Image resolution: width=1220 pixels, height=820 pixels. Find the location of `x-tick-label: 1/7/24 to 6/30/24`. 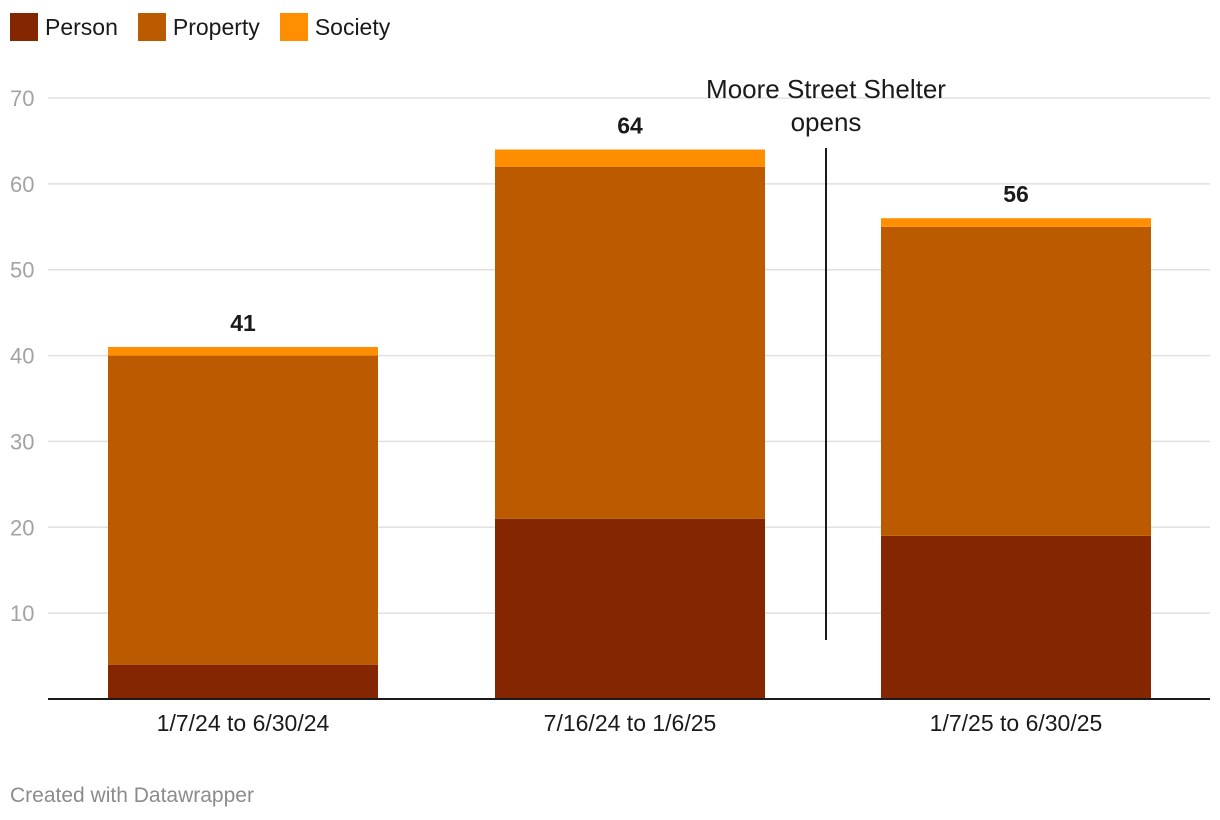

x-tick-label: 1/7/24 to 6/30/24 is located at coordinates (243, 723).